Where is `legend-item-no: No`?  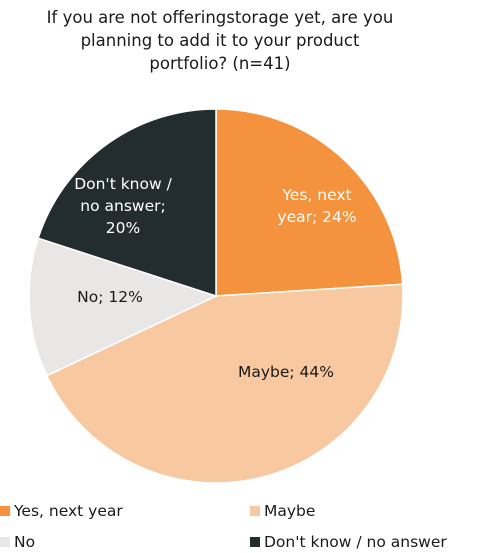 legend-item-no: No is located at coordinates (17, 542).